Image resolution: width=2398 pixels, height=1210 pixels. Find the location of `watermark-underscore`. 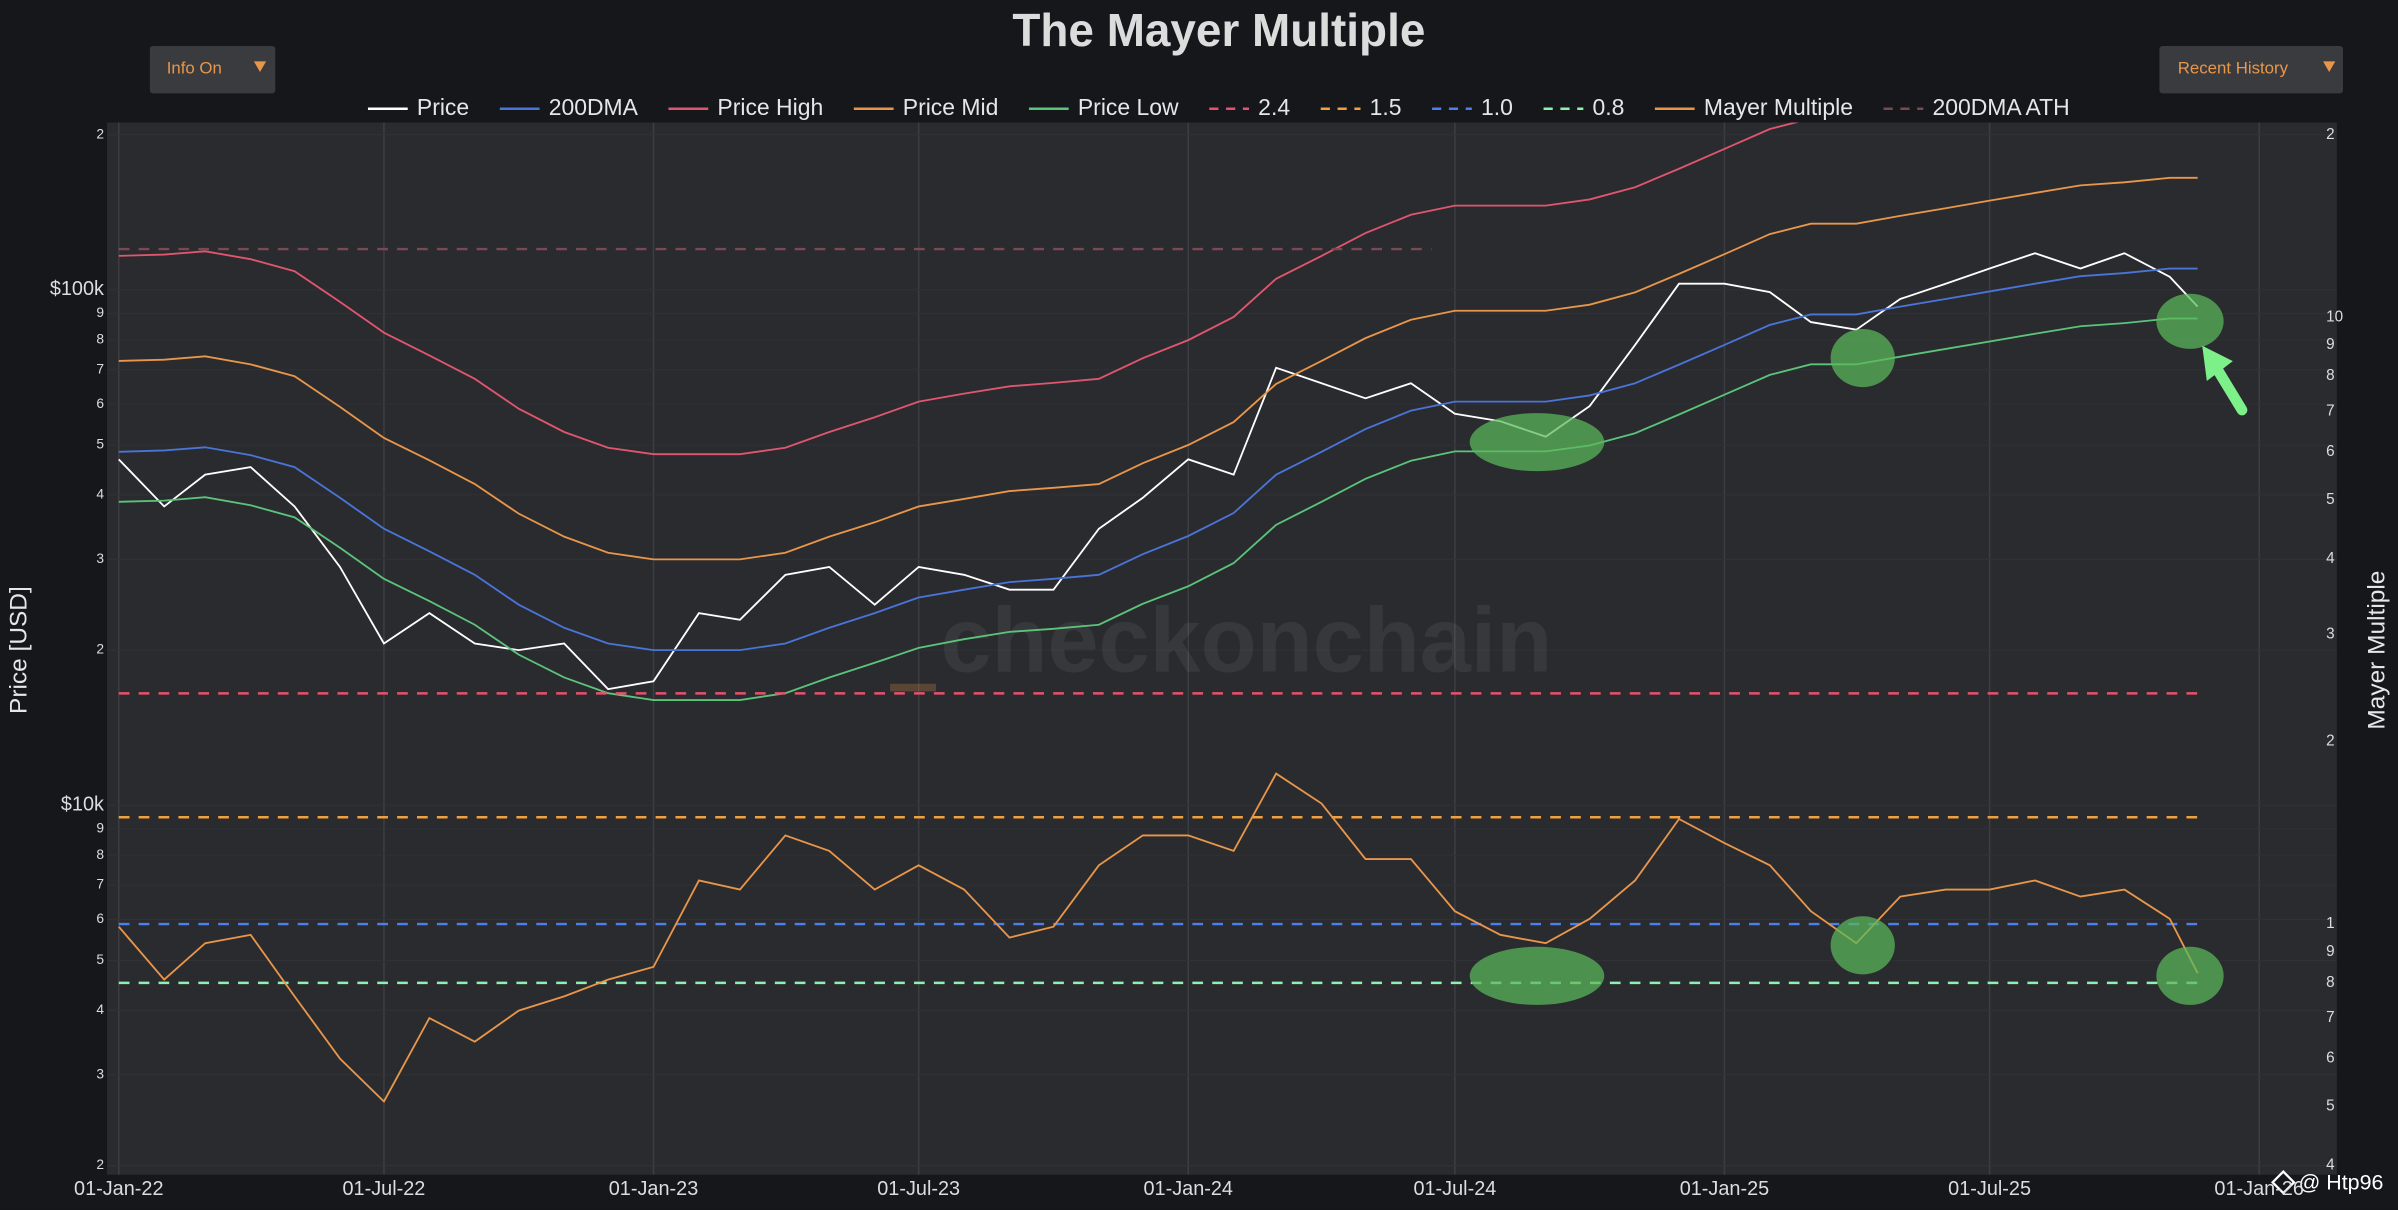

watermark-underscore is located at coordinates (913, 687).